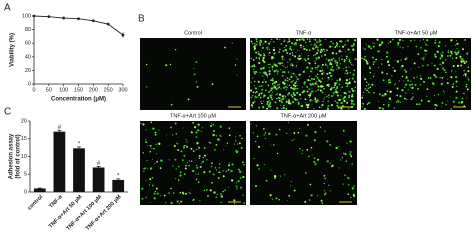 This screenshot has width=474, height=240. What do you see at coordinates (79, 170) in the screenshot?
I see `bar` at bounding box center [79, 170].